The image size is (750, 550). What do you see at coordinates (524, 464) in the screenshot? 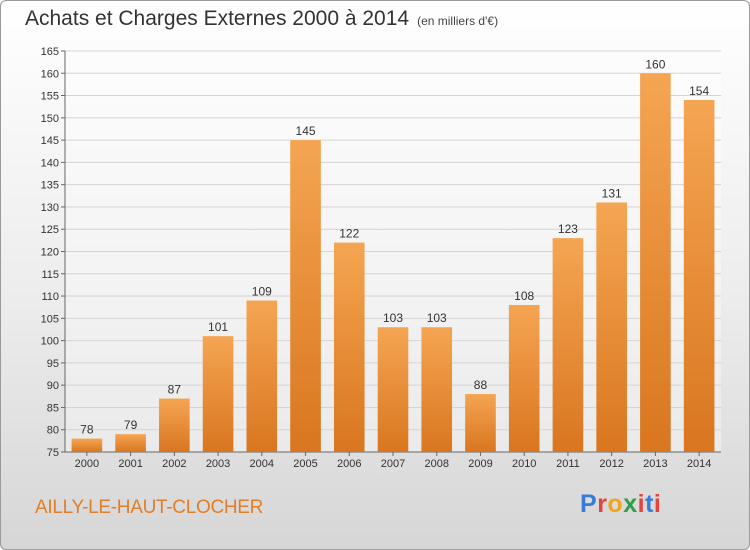
I see `x-tick-label: 2010` at bounding box center [524, 464].